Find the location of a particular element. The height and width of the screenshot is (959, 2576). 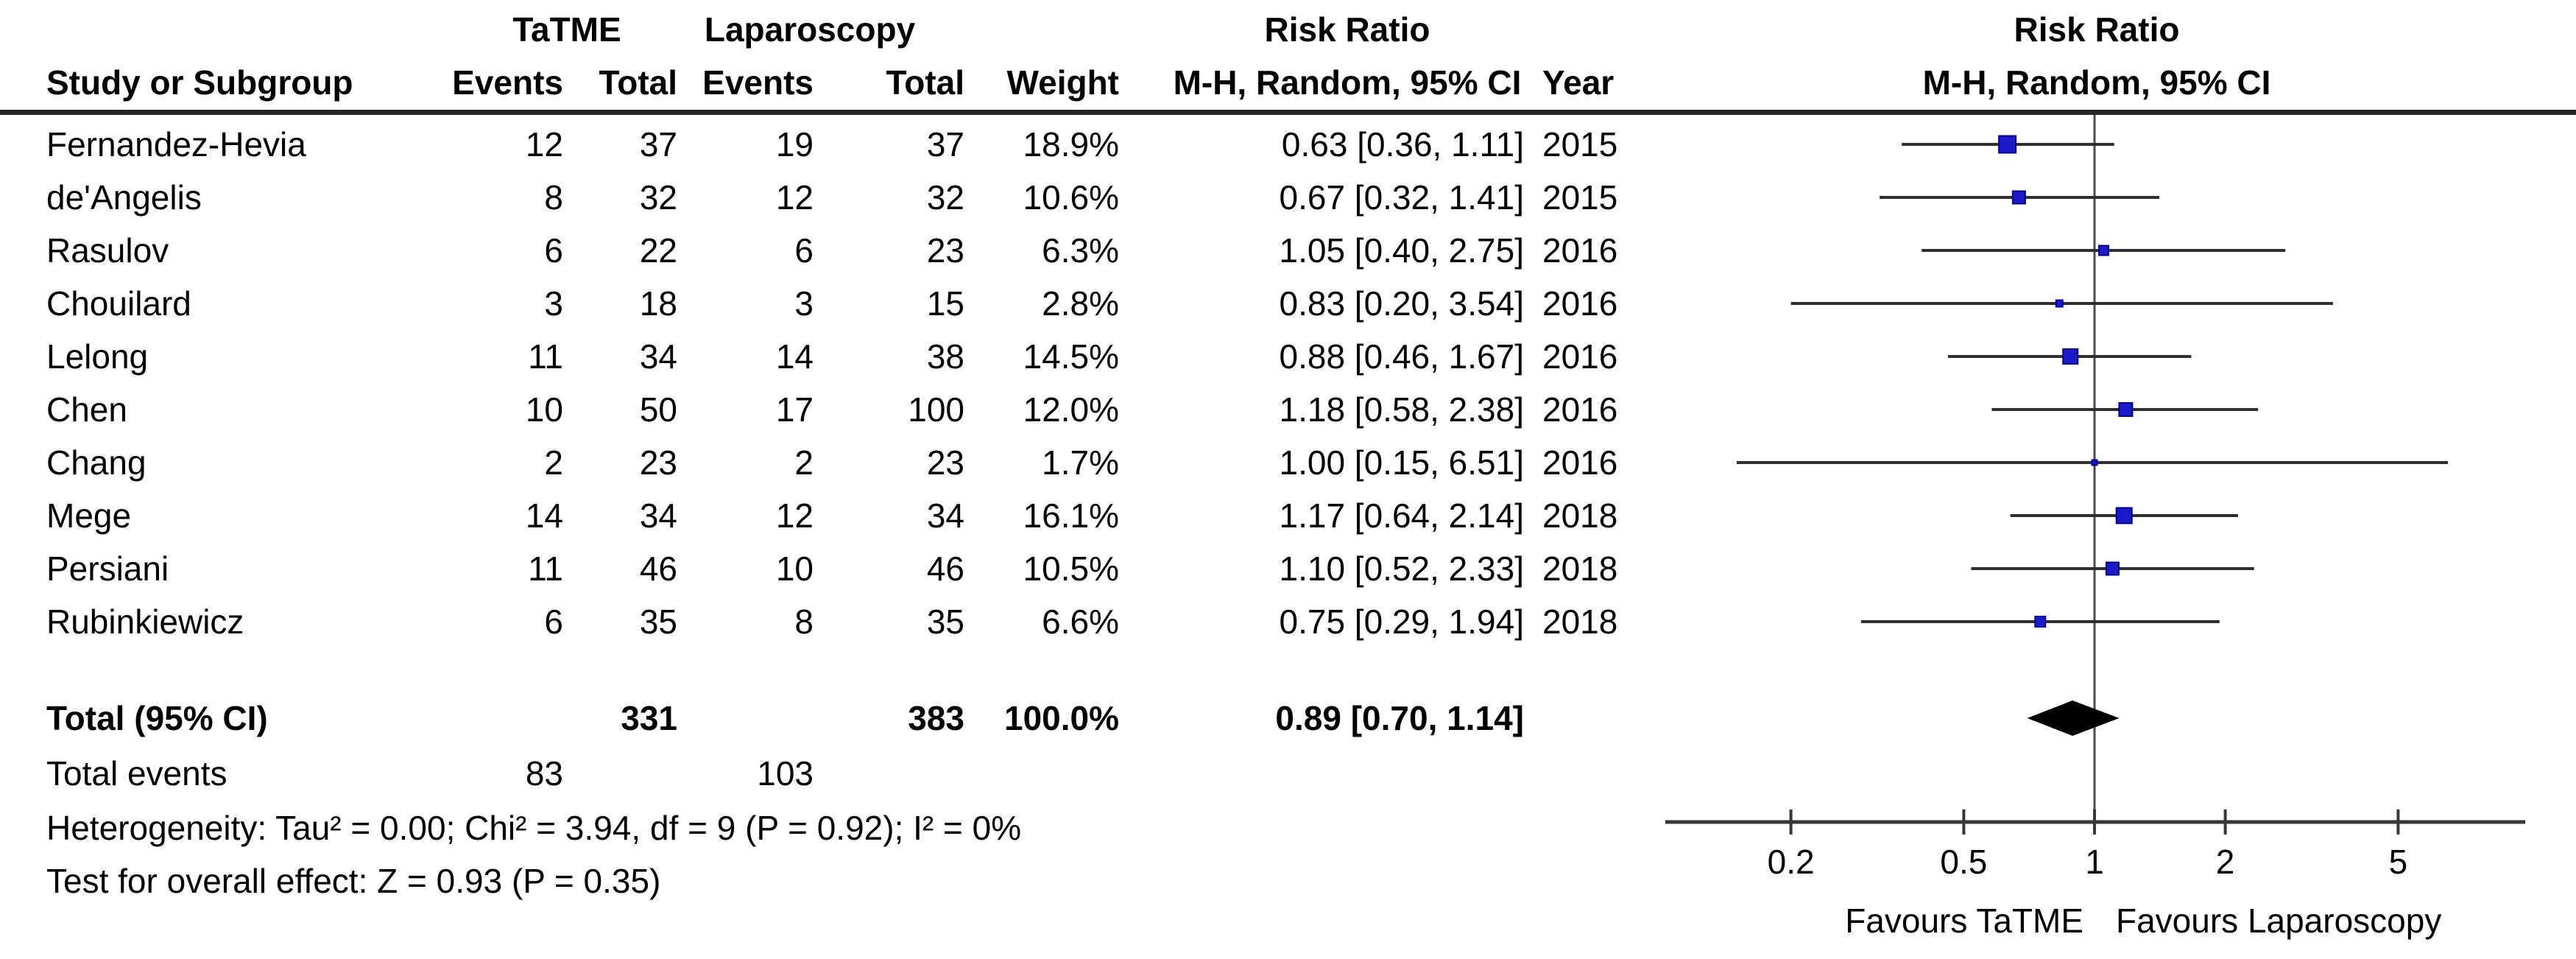

axis-tick-label: 5 is located at coordinates (2398, 862).